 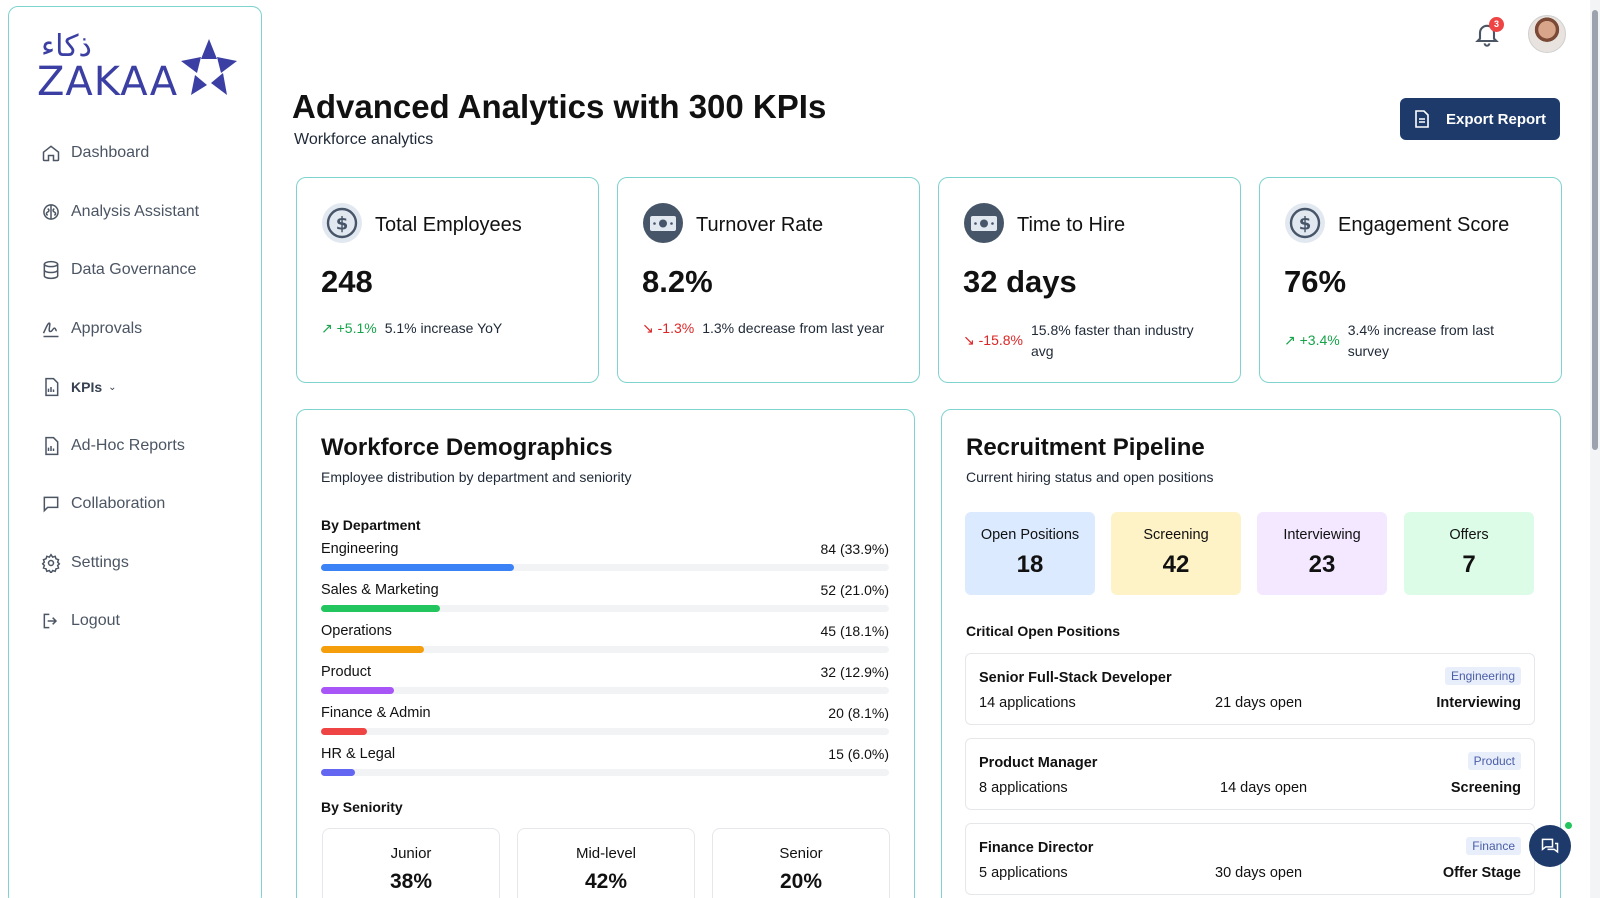 I want to click on export-report-button: Export Report, so click(x=1480, y=119).